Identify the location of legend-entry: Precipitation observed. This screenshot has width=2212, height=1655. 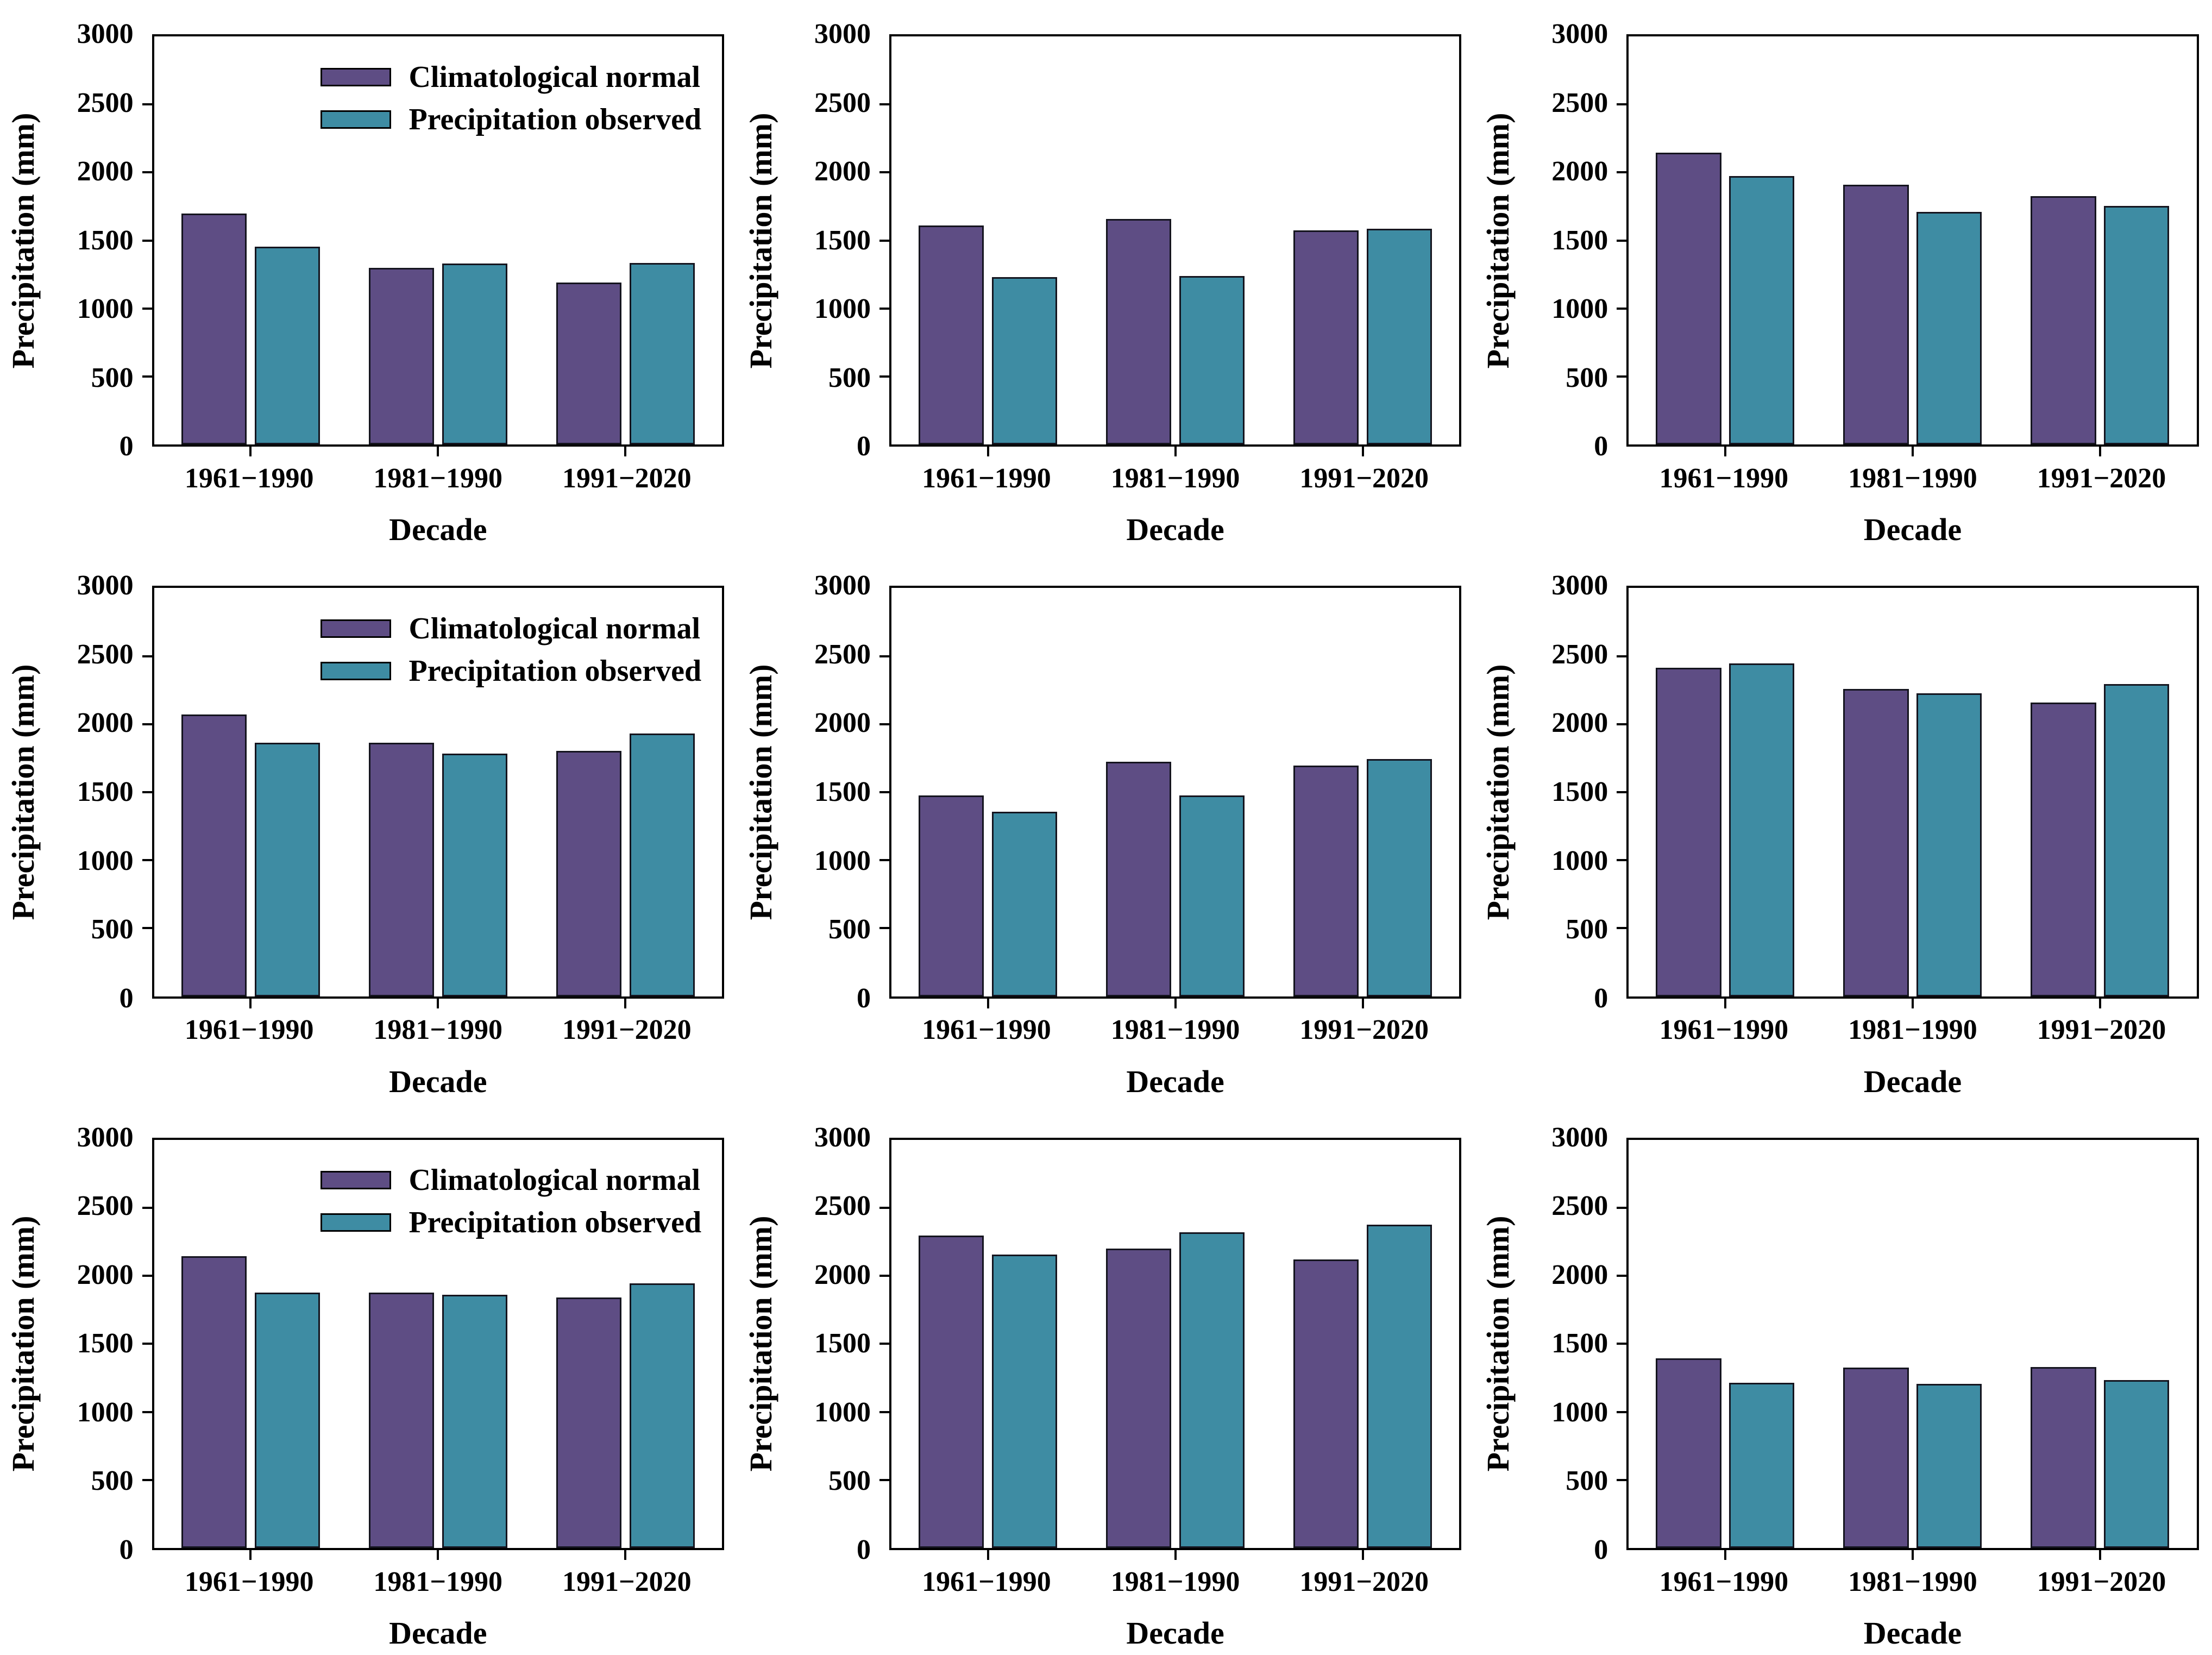
(511, 119).